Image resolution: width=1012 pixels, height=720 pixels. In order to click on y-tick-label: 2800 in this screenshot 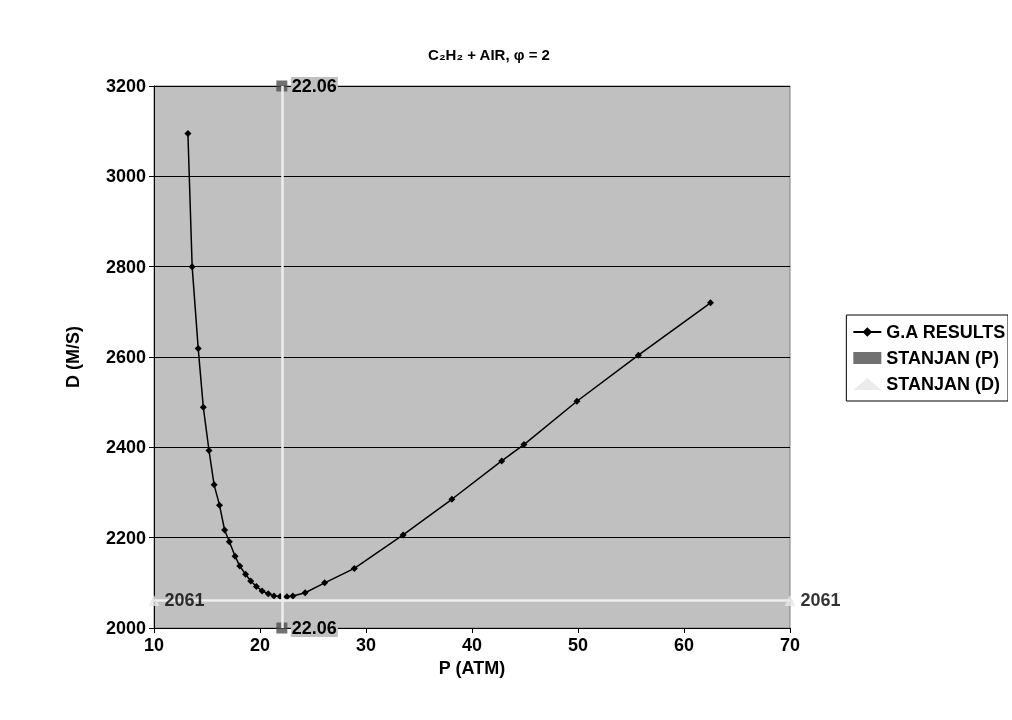, I will do `click(125, 266)`.